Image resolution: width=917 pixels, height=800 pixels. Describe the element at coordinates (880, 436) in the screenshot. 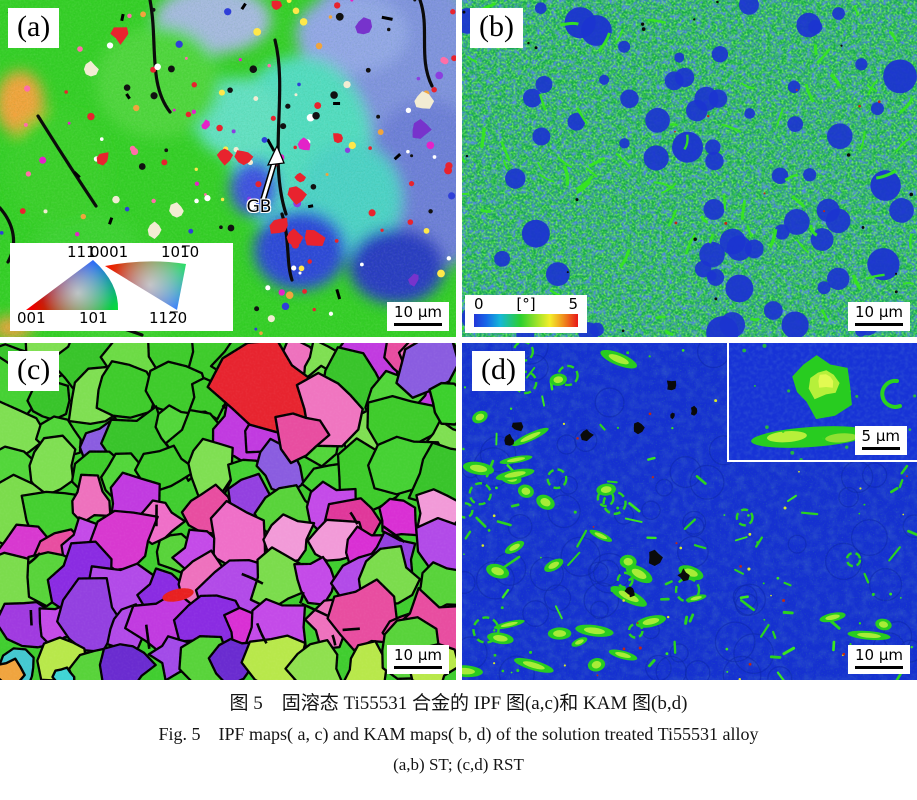

I see `scale-bar-inset-text: 5 μm` at that location.